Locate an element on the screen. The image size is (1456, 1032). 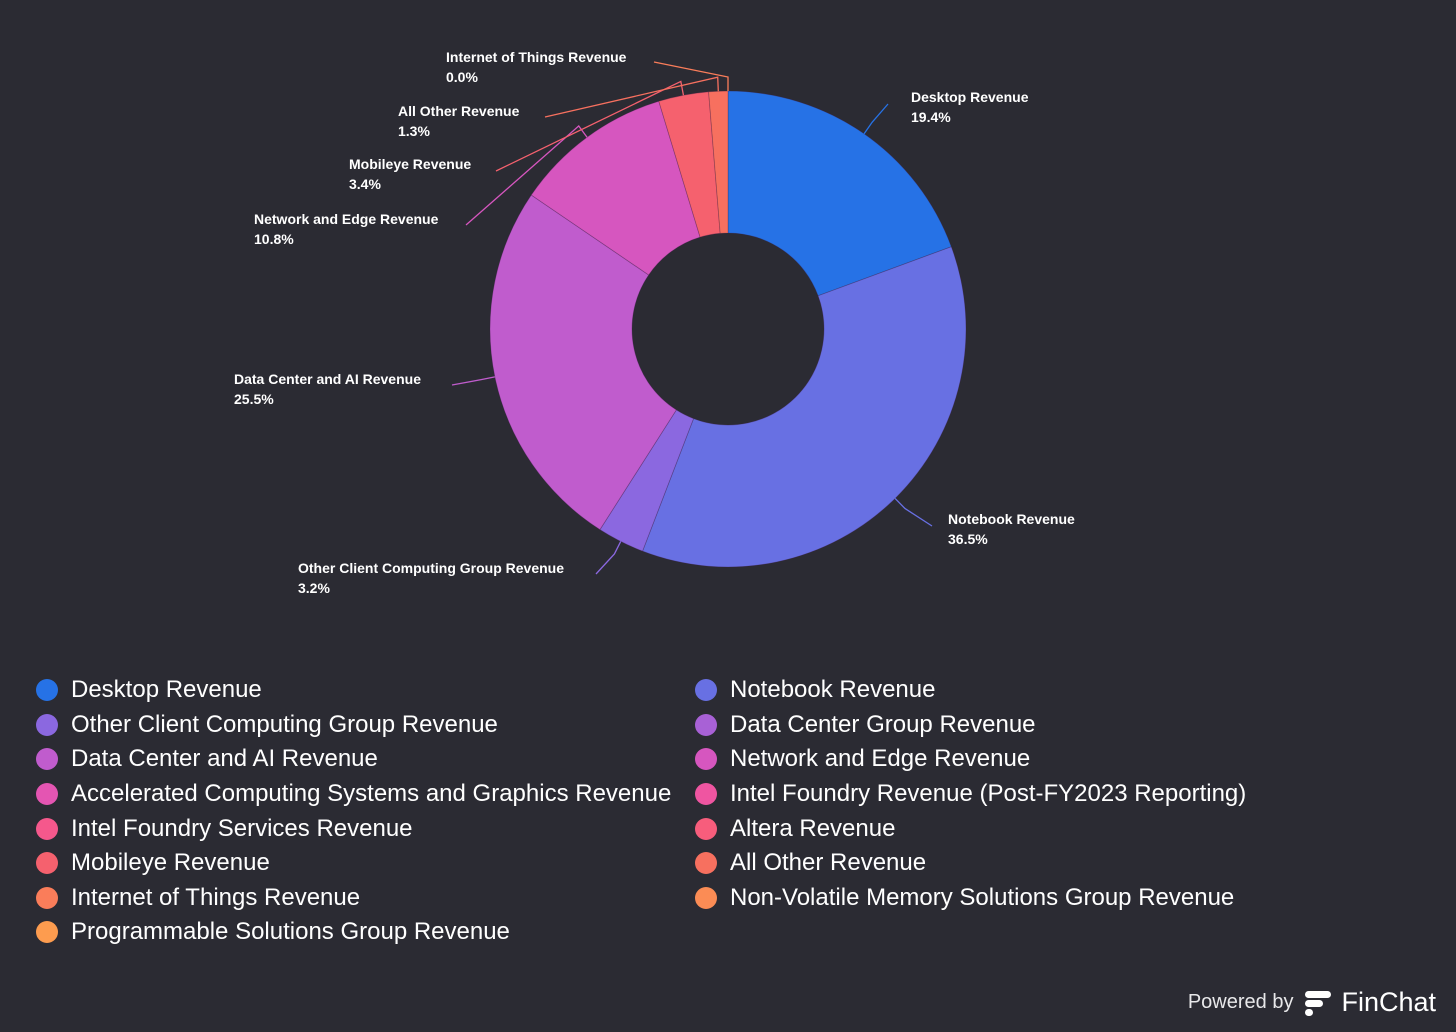
legend-item-programmable-solutions-group-revenue: Programmable Solutions Group Revenue is located at coordinates (365, 932).